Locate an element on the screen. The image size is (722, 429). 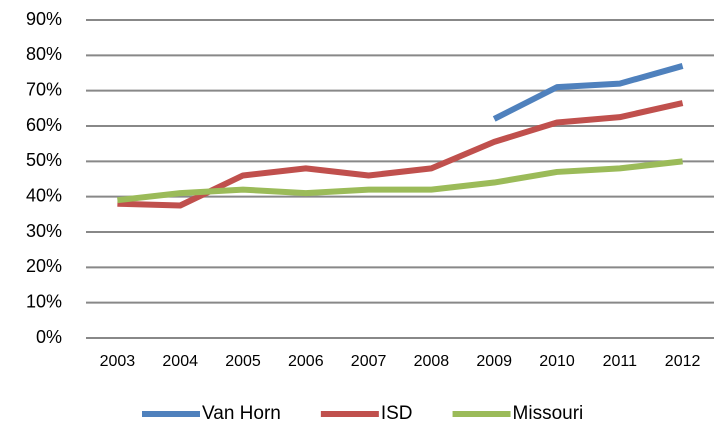
x-tick-label: 2008 is located at coordinates (432, 361).